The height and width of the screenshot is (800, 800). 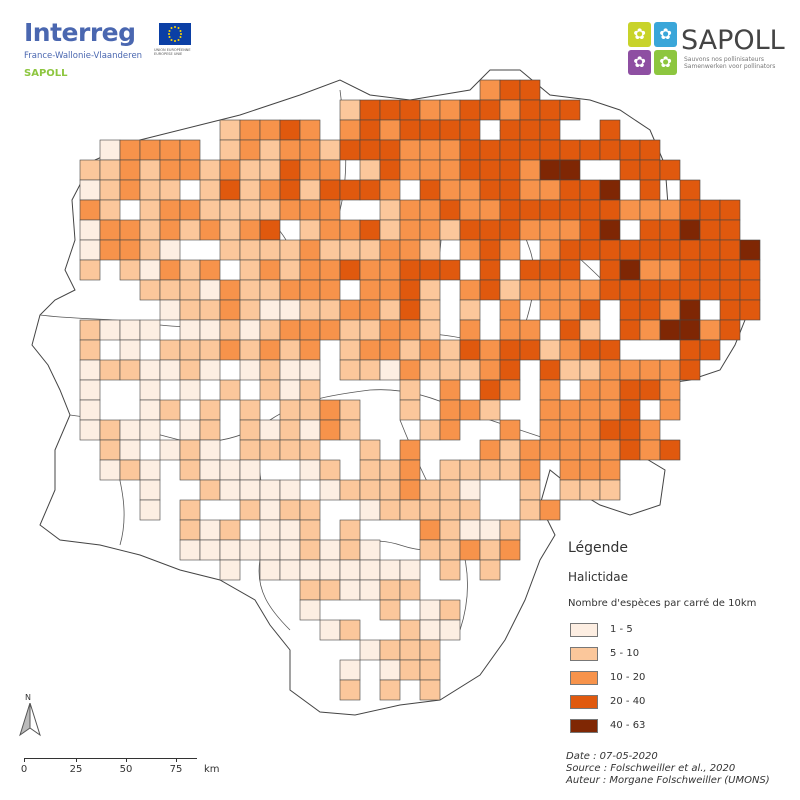 I want to click on legend-item: 20 - 40, so click(x=645, y=703).